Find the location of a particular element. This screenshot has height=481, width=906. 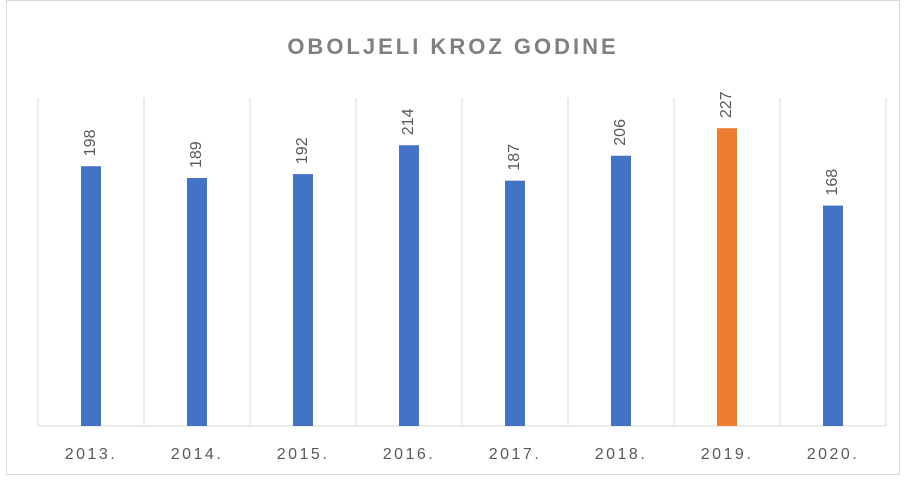

data-label: 198 is located at coordinates (90, 142).